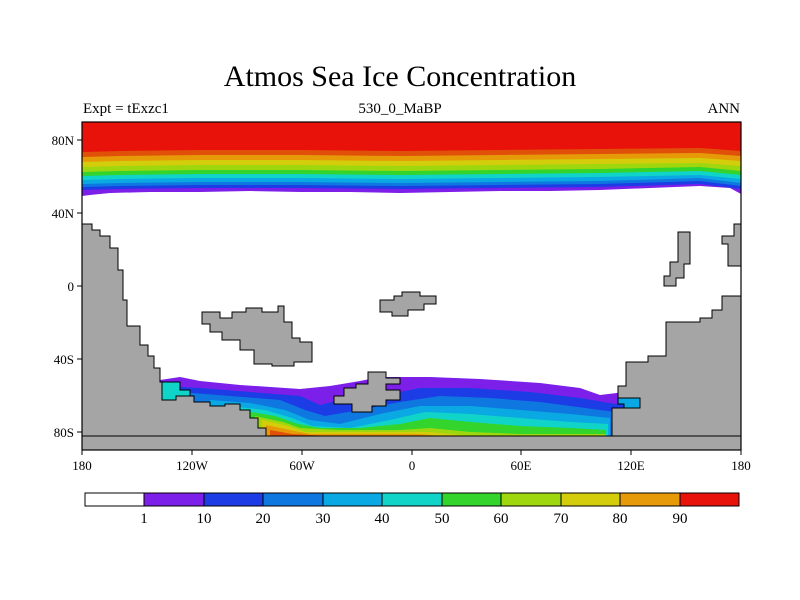 This screenshot has width=800, height=600. Describe the element at coordinates (620, 519) in the screenshot. I see `colorbar-label: 80` at that location.